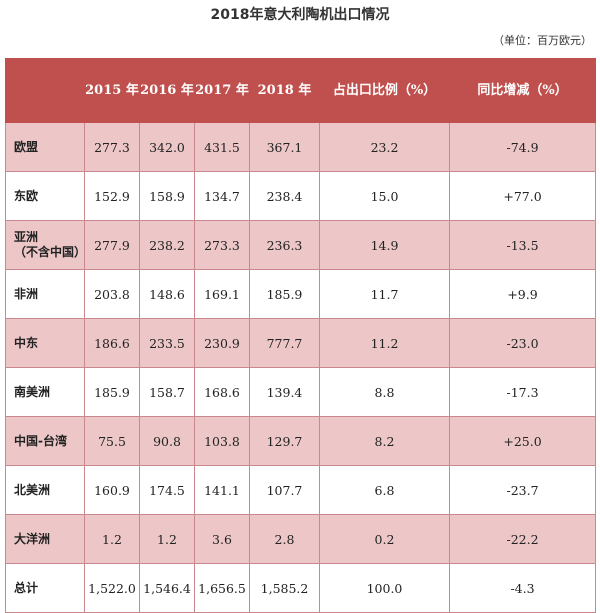 This screenshot has width=600, height=613. What do you see at coordinates (384, 343) in the screenshot?
I see `value-cell-share: 11.2` at bounding box center [384, 343].